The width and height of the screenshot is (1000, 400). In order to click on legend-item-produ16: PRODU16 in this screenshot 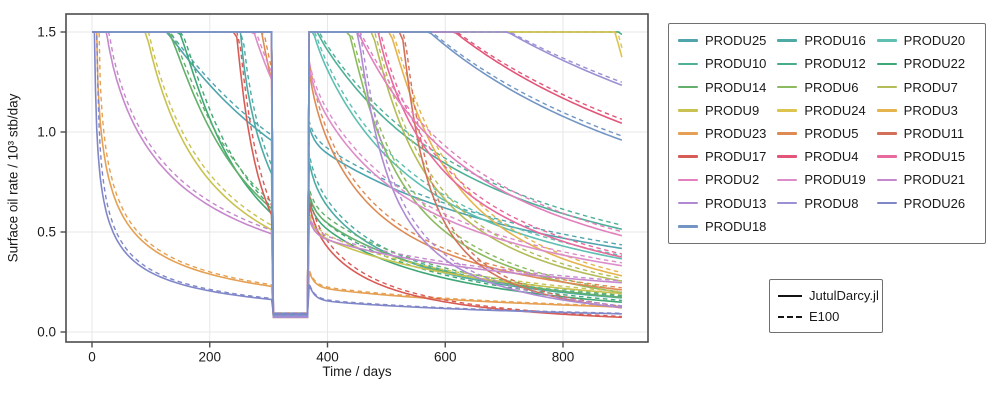, I will do `click(826, 40)`.